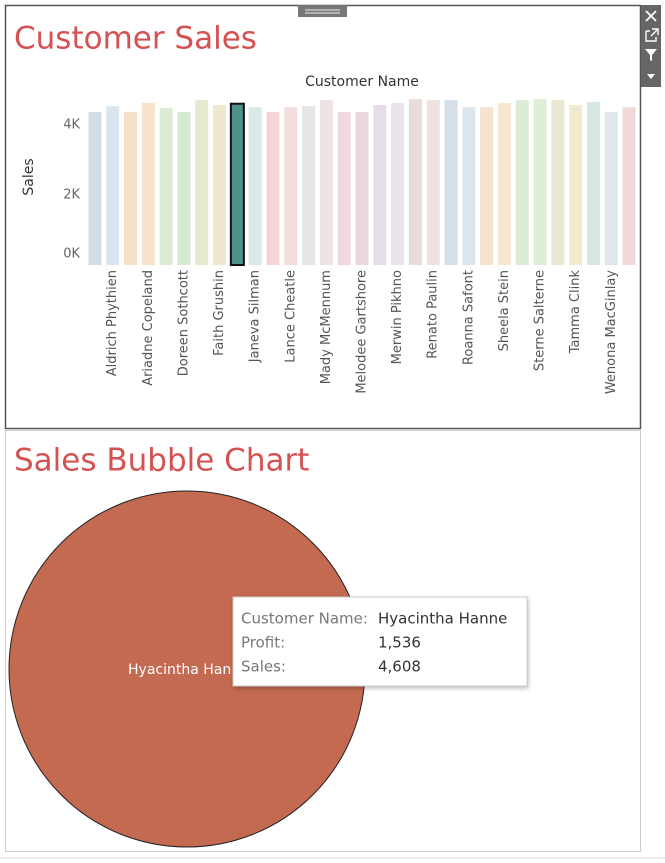  Describe the element at coordinates (468, 317) in the screenshot. I see `x-tick-label: Roanna Safont` at that location.